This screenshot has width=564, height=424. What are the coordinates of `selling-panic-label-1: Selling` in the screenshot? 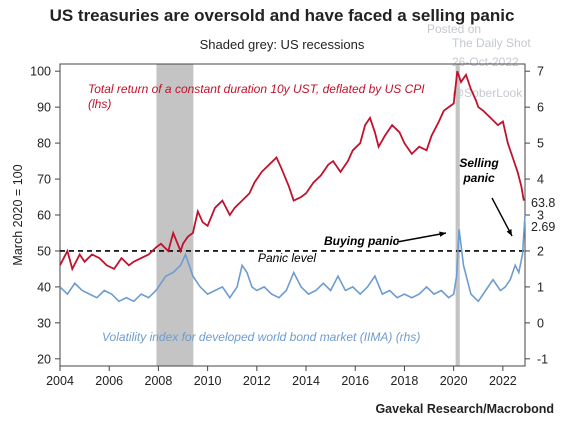 It's located at (479, 163).